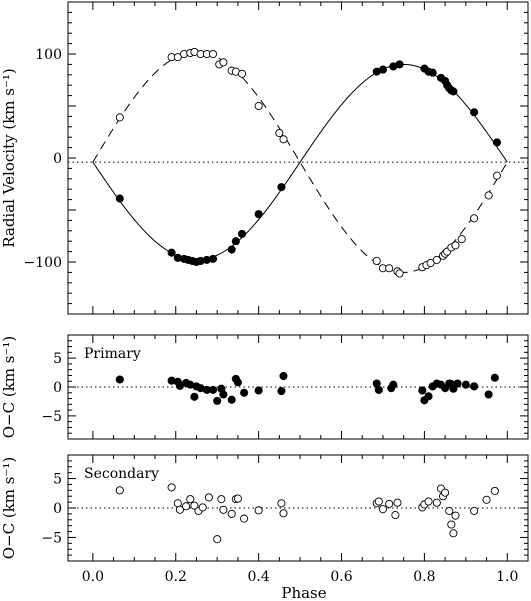 The image size is (531, 601). What do you see at coordinates (9, 158) in the screenshot?
I see `y-axis-label: Radial Velocity (km s⁻¹)` at bounding box center [9, 158].